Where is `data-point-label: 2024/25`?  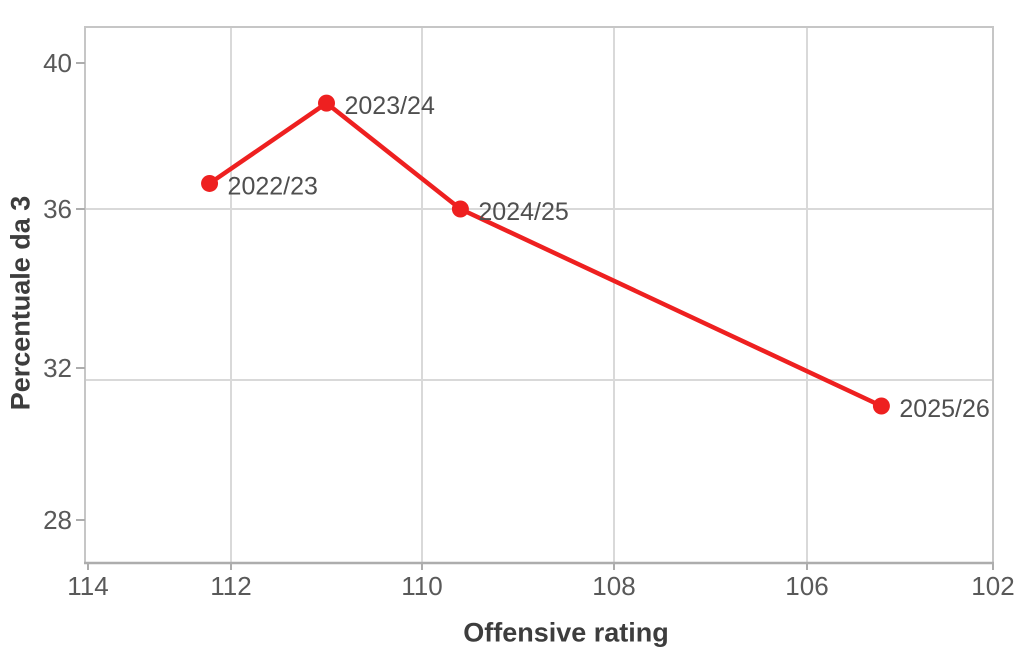 data-point-label: 2024/25 is located at coordinates (523, 212).